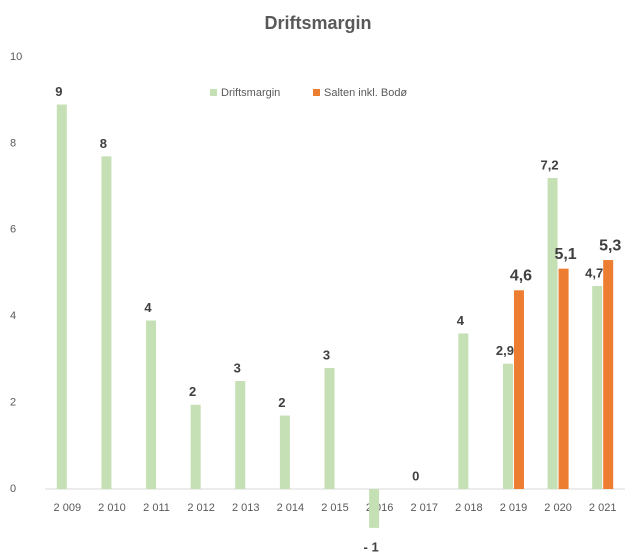  I want to click on legend-label: Salten inkl. Bodø, so click(365, 93).